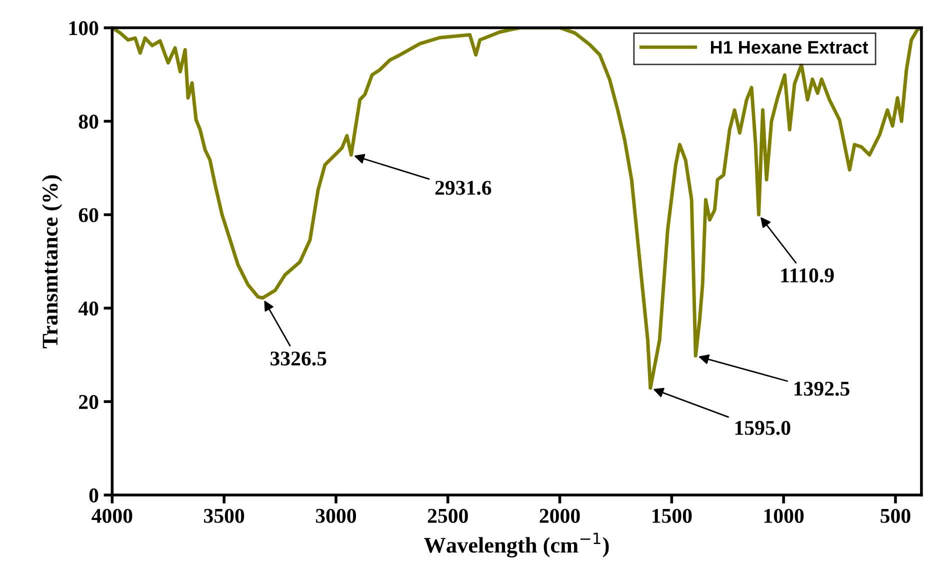 The width and height of the screenshot is (927, 579). What do you see at coordinates (463, 187) in the screenshot?
I see `annotation: 2931.6` at bounding box center [463, 187].